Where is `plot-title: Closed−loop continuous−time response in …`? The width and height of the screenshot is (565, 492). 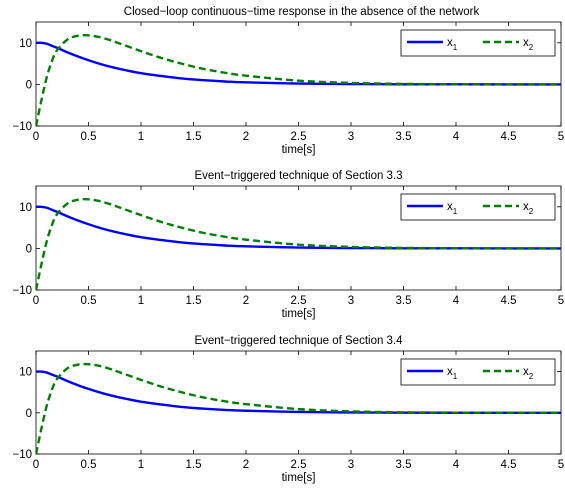 plot-title: Closed−loop continuous−time response in … is located at coordinates (302, 12).